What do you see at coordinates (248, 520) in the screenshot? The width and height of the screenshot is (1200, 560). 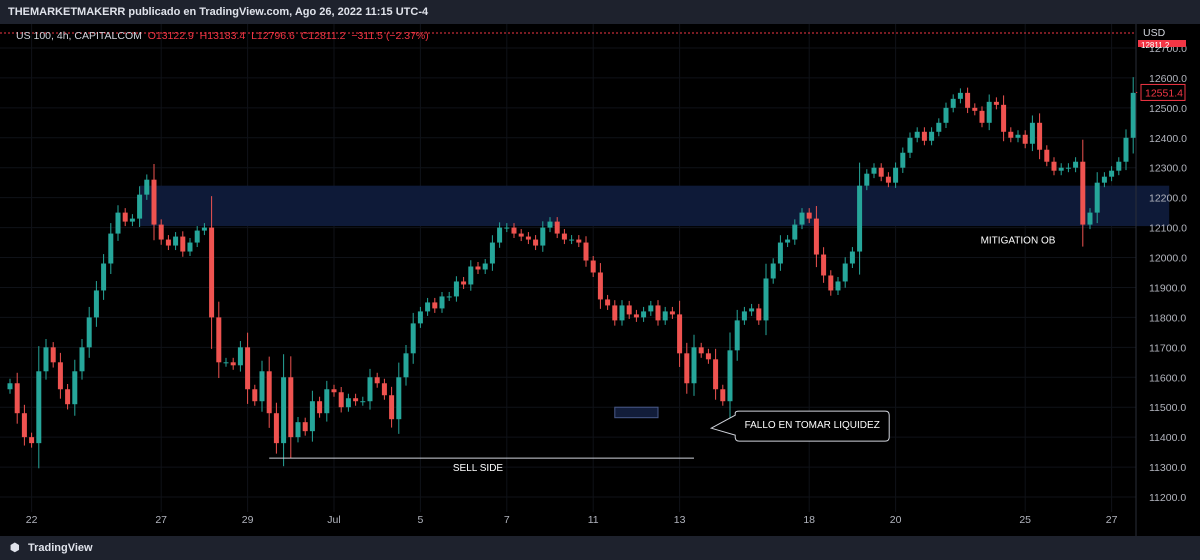 I see `time-tick-label: 29` at bounding box center [248, 520].